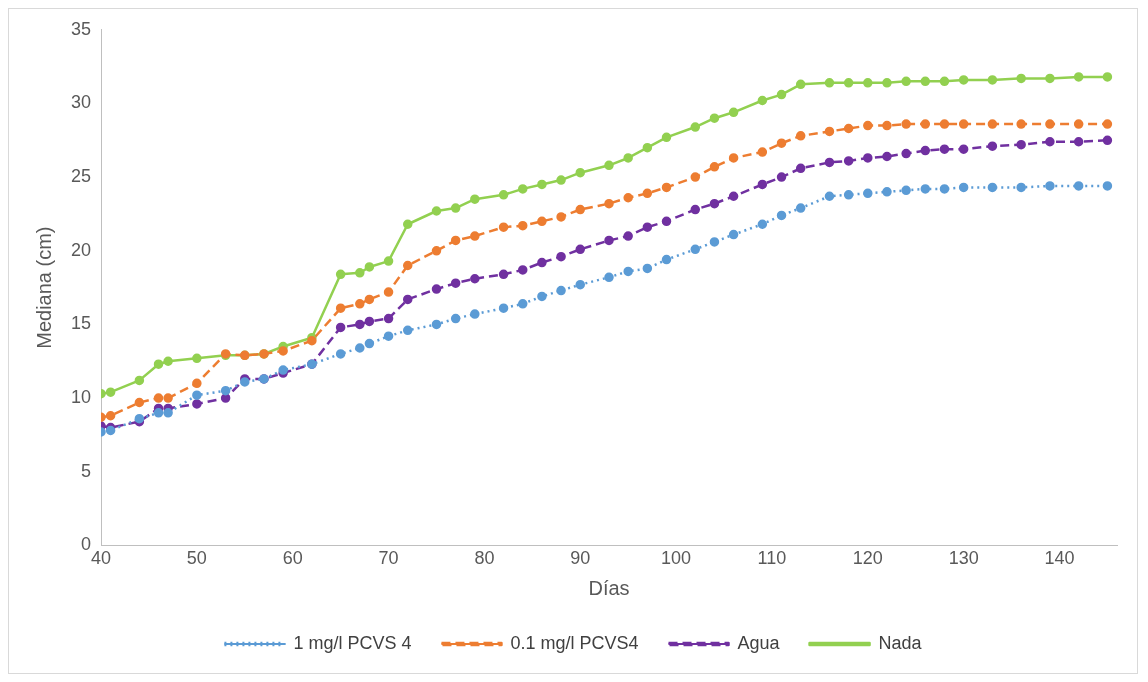  I want to click on y-tick-label: 15, so click(81, 323).